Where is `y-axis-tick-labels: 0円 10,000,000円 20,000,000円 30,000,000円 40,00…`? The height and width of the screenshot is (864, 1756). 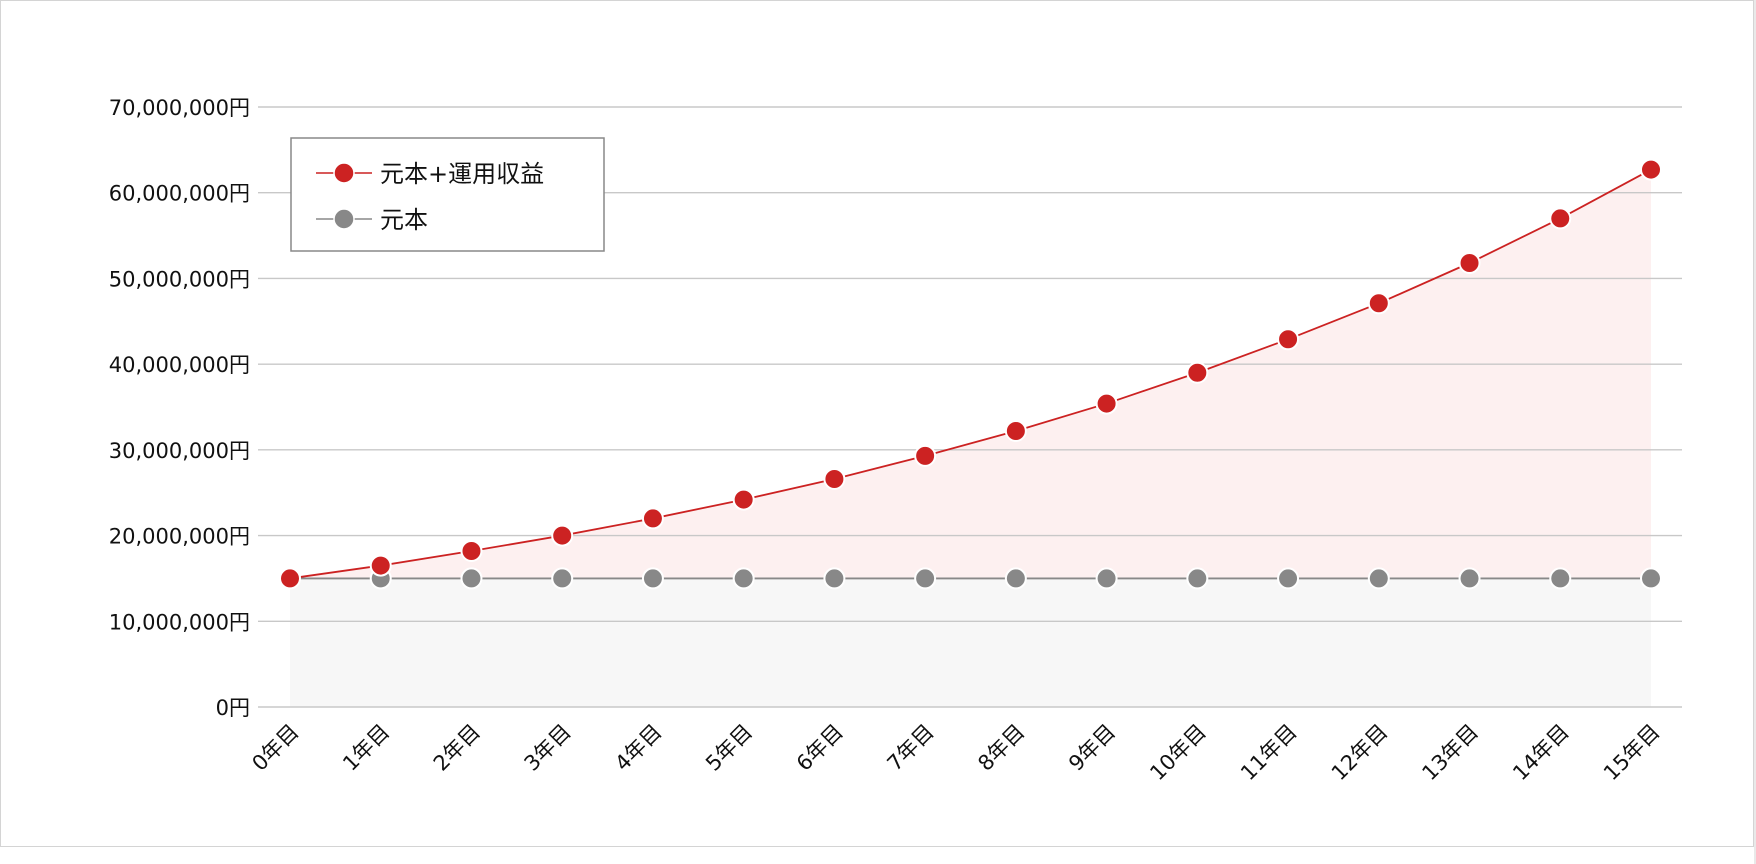
y-axis-tick-labels: 0円 10,000,000円 20,000,000円 30,000,000円 40,00… is located at coordinates (179, 408).